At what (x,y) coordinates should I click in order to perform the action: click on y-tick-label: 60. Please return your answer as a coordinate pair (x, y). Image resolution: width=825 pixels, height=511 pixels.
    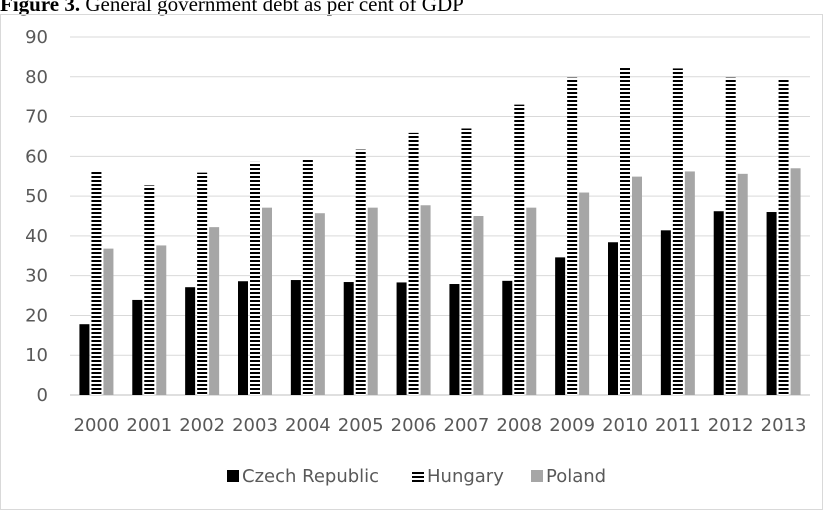
    Looking at the image, I should click on (36, 156).